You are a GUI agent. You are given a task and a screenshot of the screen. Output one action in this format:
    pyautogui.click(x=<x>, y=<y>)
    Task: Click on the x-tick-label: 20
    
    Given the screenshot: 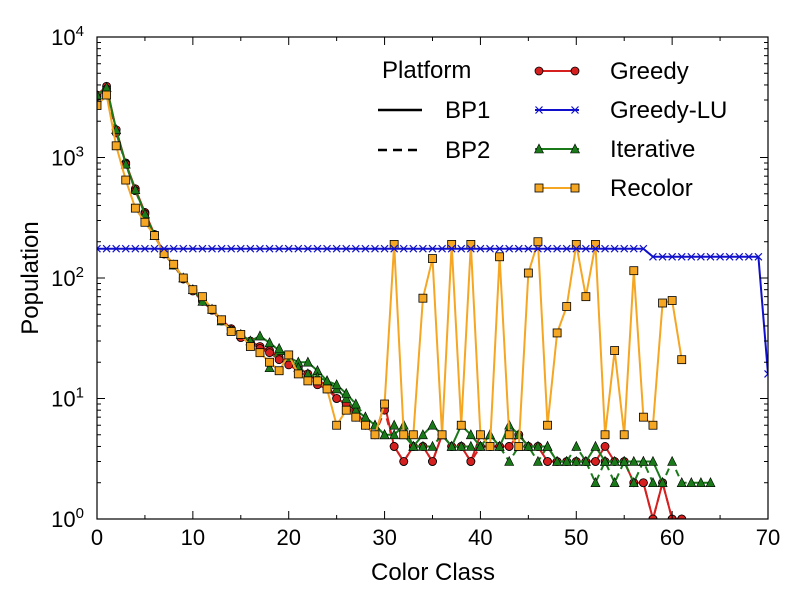 What is the action you would take?
    pyautogui.click(x=288, y=537)
    